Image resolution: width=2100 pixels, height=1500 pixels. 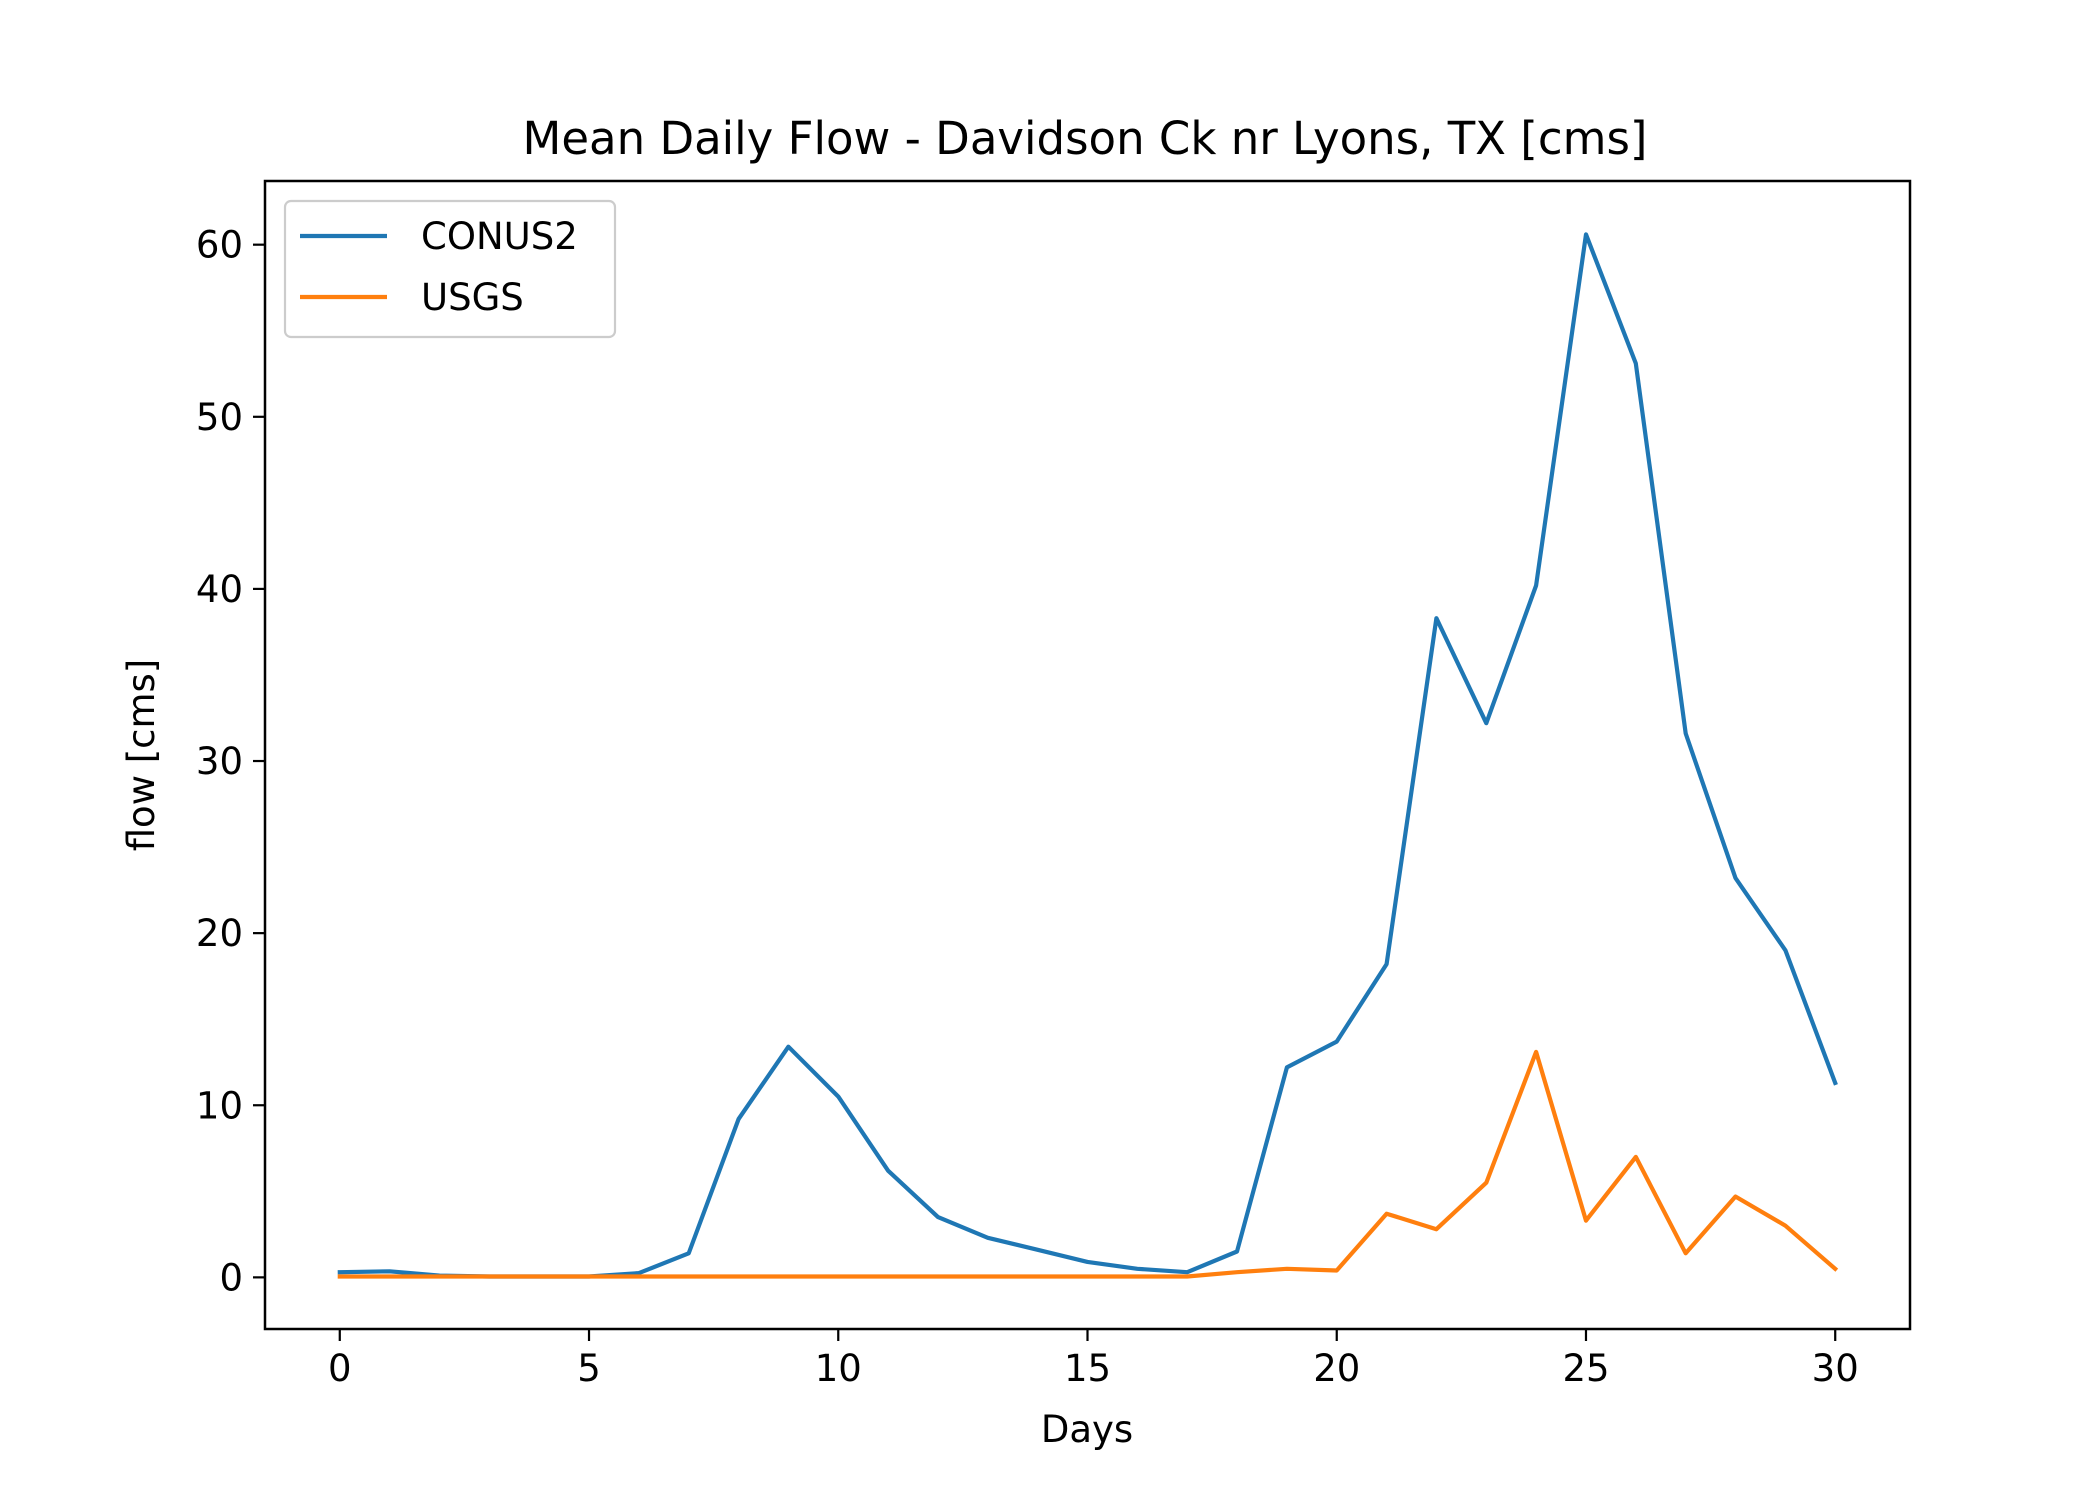 What do you see at coordinates (231, 1277) in the screenshot?
I see `y-tick-label: 0` at bounding box center [231, 1277].